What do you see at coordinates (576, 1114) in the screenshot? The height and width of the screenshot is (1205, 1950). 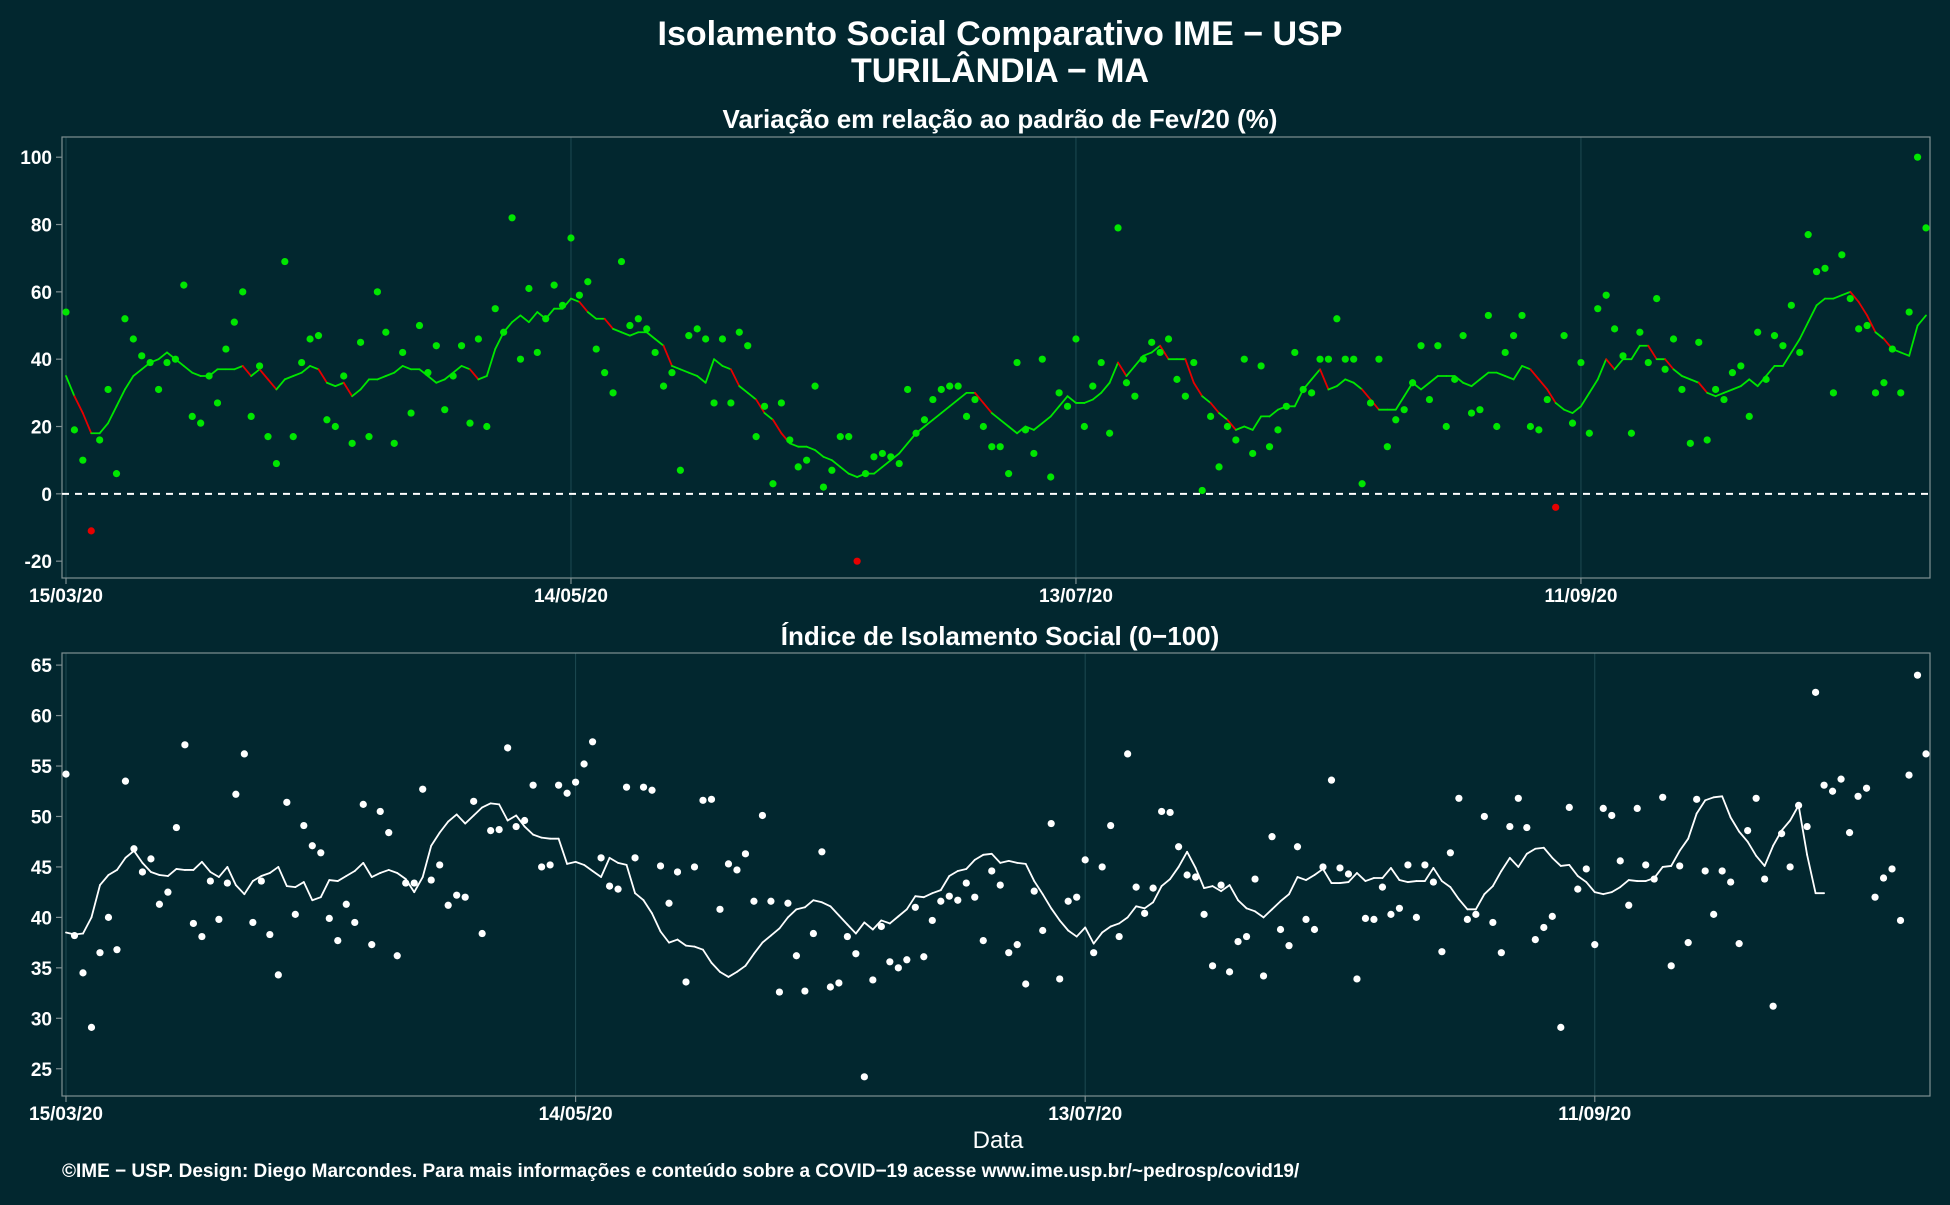 I see `x-tick-label: 14/05/20` at bounding box center [576, 1114].